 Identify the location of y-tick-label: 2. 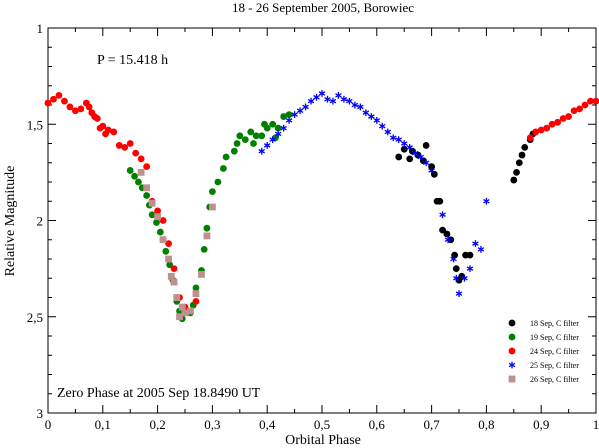
(40, 221).